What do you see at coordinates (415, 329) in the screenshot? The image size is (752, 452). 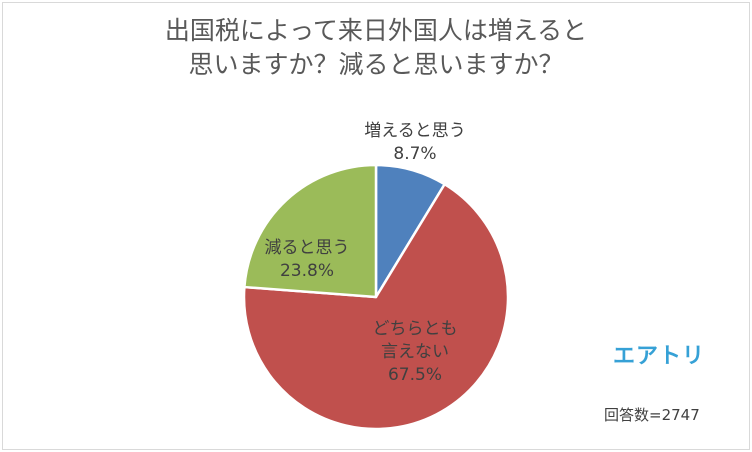 I see `slice-label-neither-line-1: どちらとも` at bounding box center [415, 329].